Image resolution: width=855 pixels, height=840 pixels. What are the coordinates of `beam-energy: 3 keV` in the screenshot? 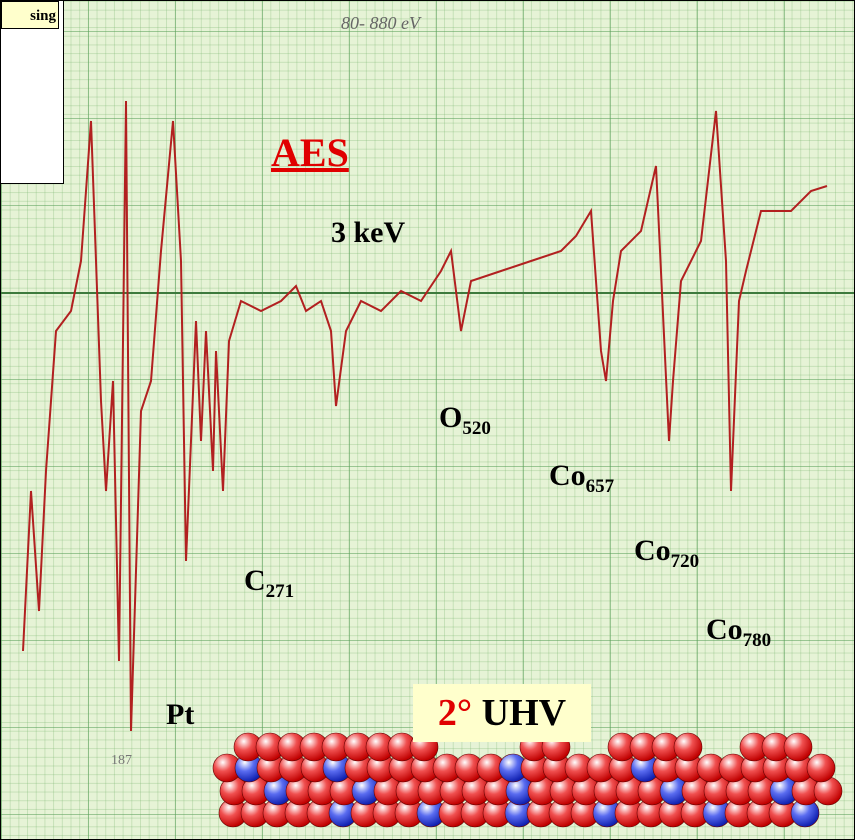 It's located at (368, 232).